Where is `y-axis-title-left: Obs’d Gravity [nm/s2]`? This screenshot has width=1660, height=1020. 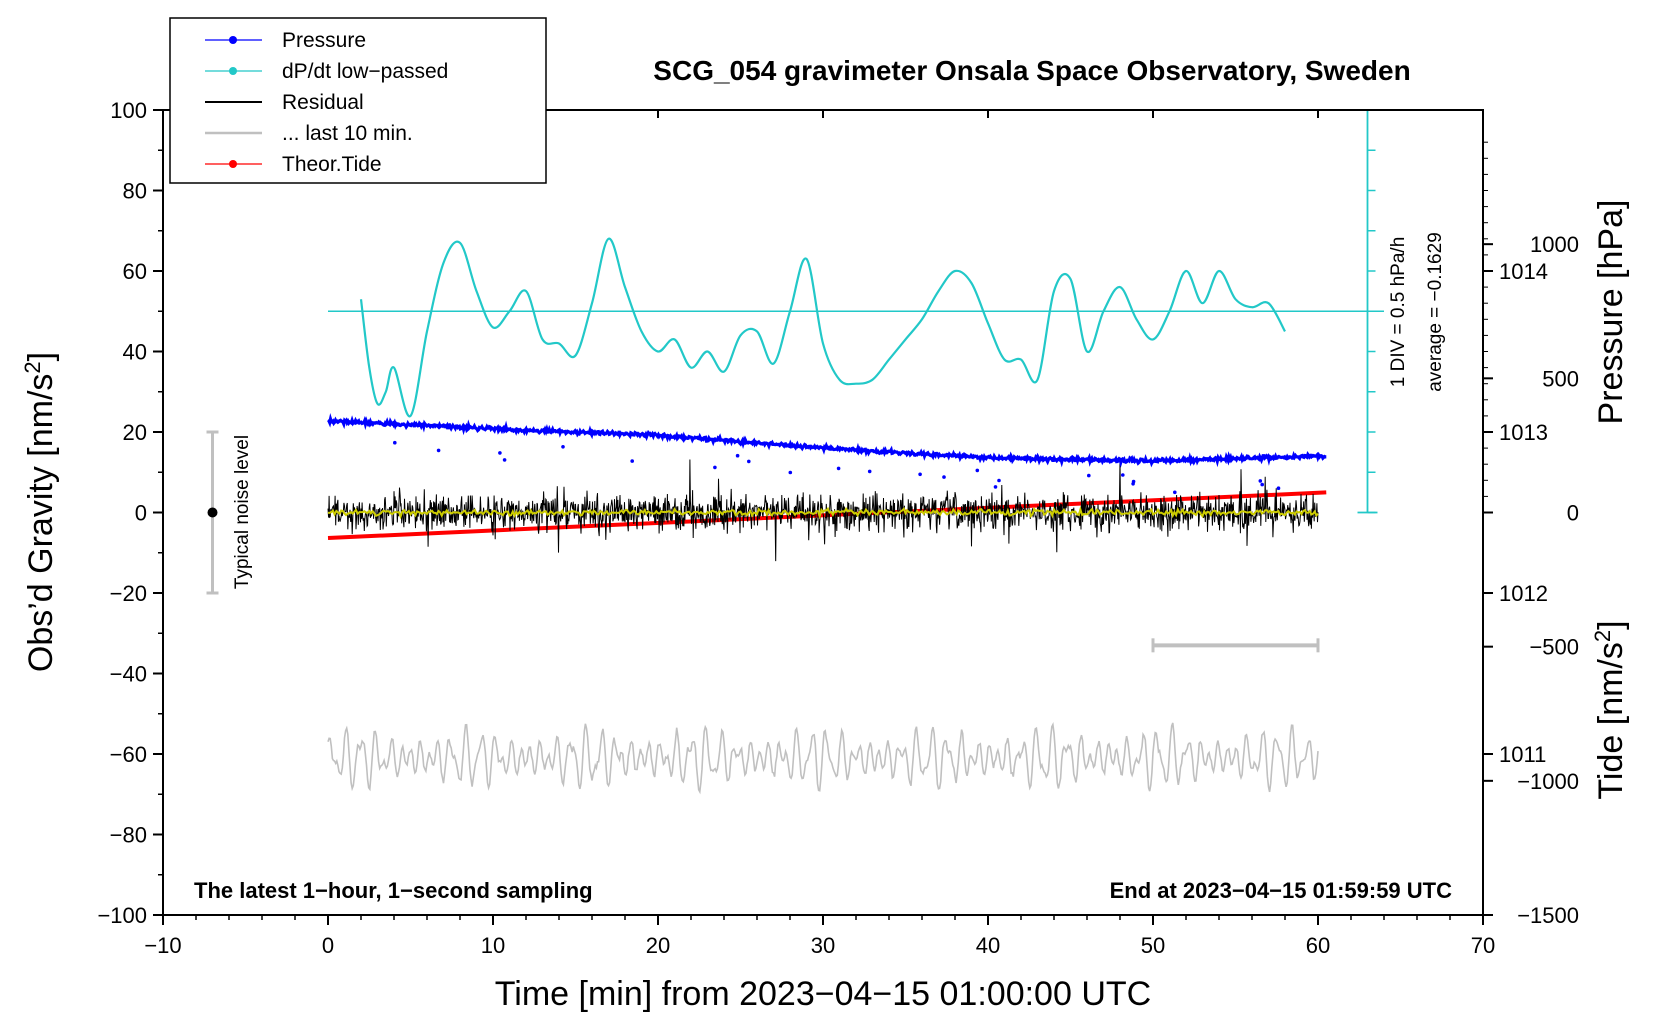 y-axis-title-left: Obs’d Gravity [nm/s2] is located at coordinates (40, 512).